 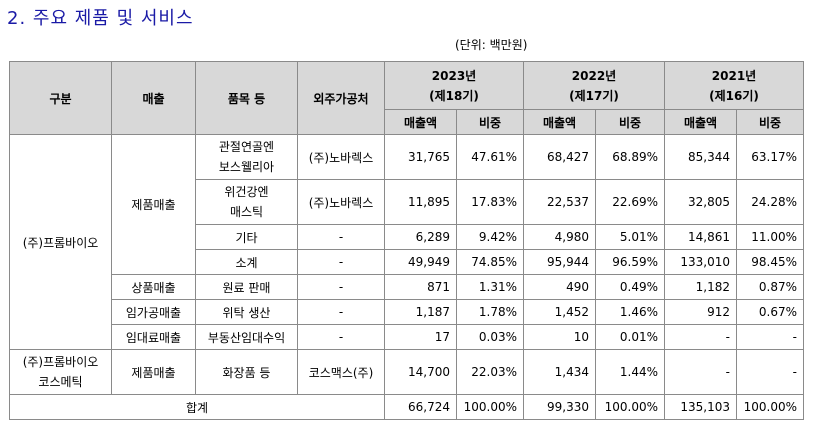 What do you see at coordinates (490, 157) in the screenshot?
I see `ratio-cell: 47.61%` at bounding box center [490, 157].